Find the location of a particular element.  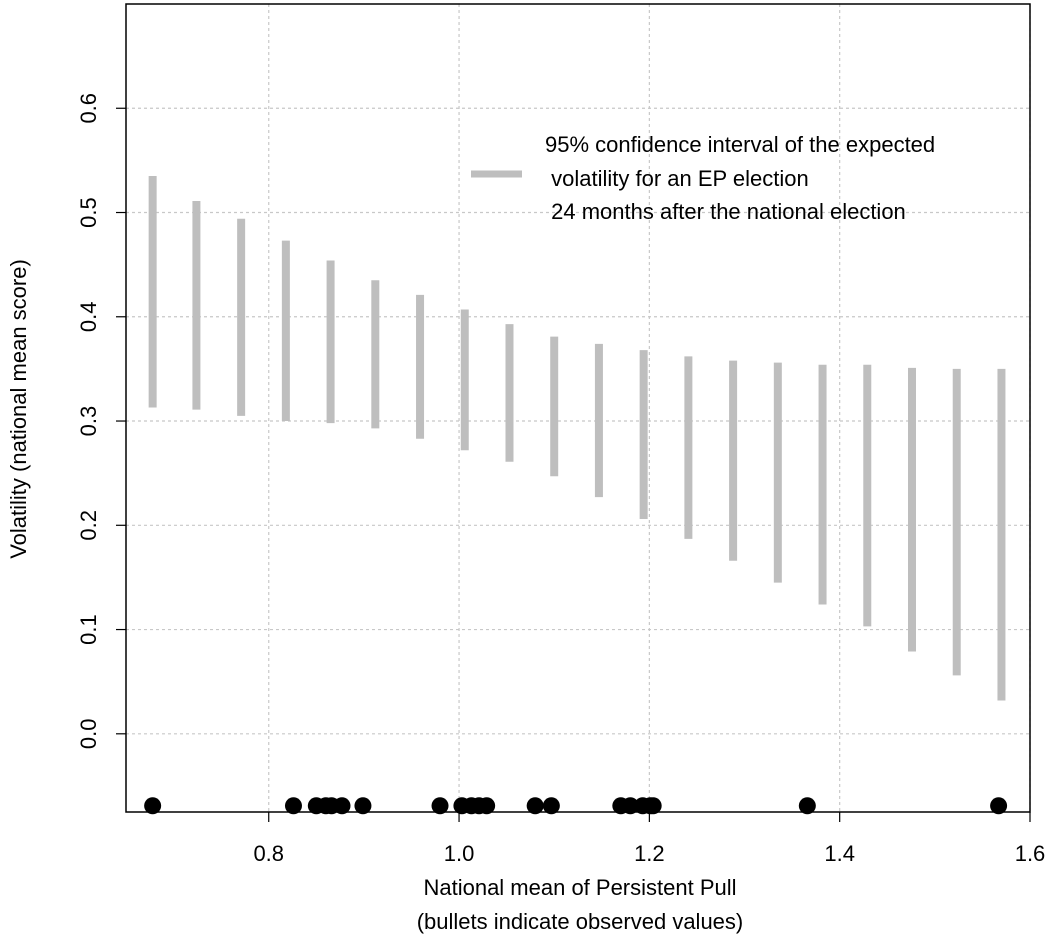

x-tick-label: 1.0 is located at coordinates (459, 853).